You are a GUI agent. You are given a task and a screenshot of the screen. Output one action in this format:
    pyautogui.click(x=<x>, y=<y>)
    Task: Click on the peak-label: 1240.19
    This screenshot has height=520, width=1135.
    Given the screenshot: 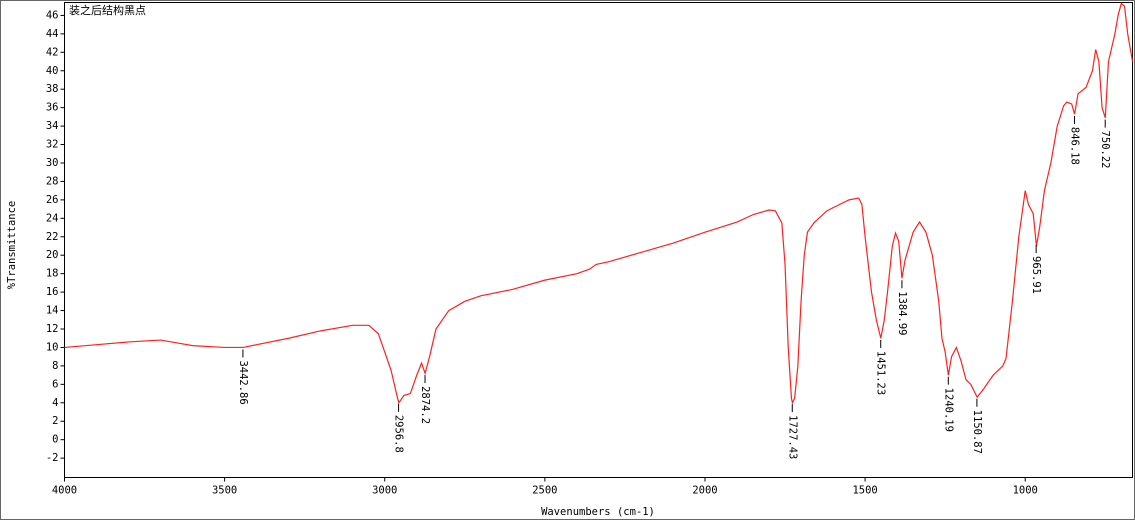 What is the action you would take?
    pyautogui.click(x=948, y=410)
    